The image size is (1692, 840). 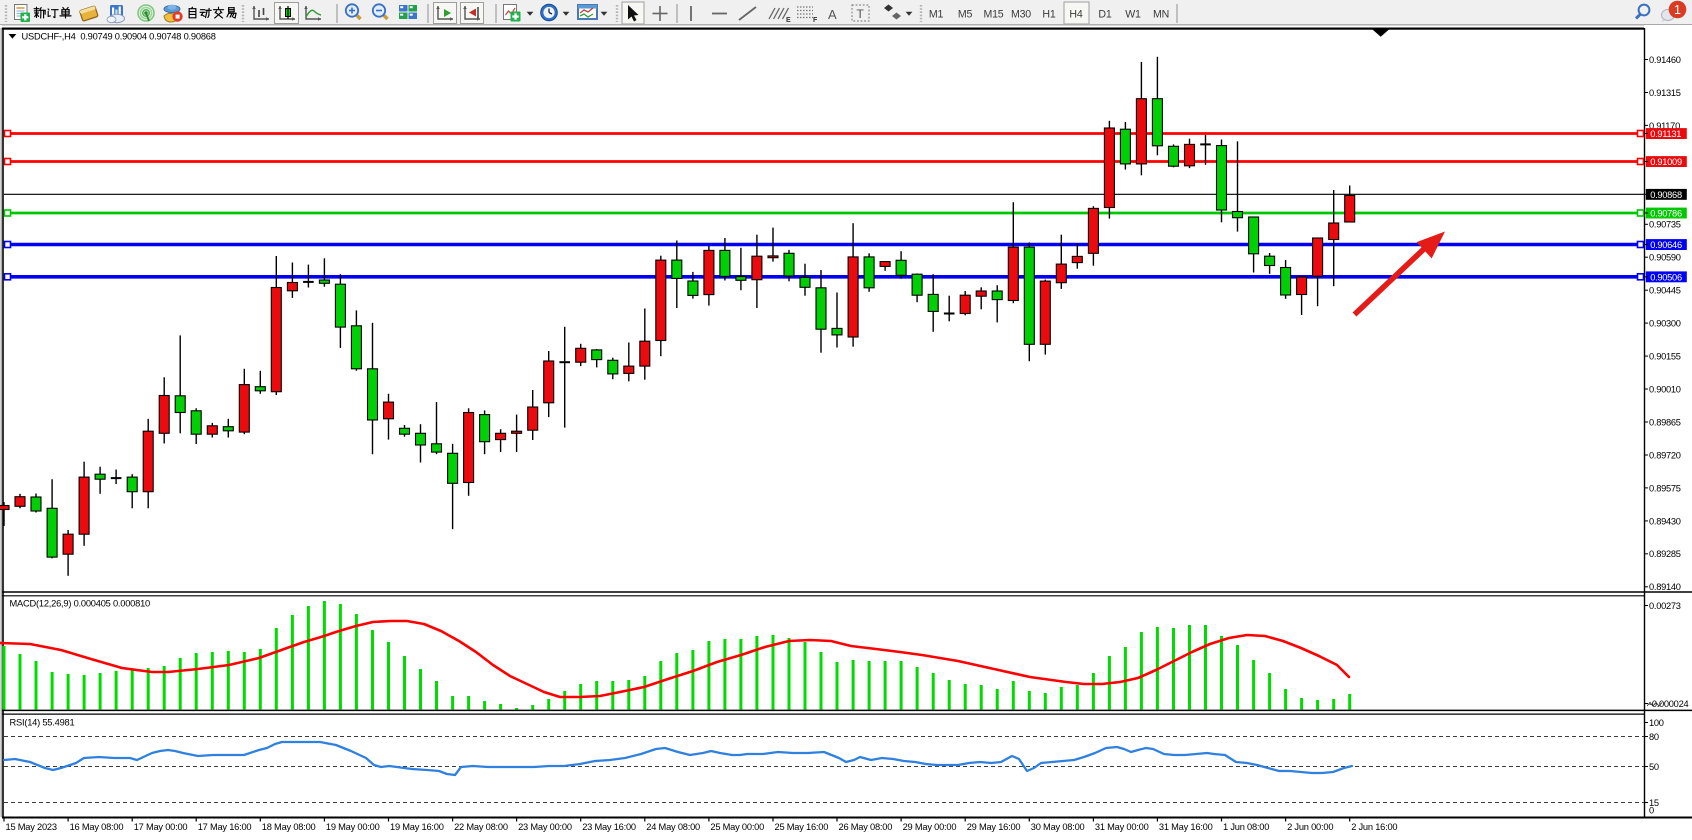 What do you see at coordinates (1665, 389) in the screenshot?
I see `svg-text: 0.90010` at bounding box center [1665, 389].